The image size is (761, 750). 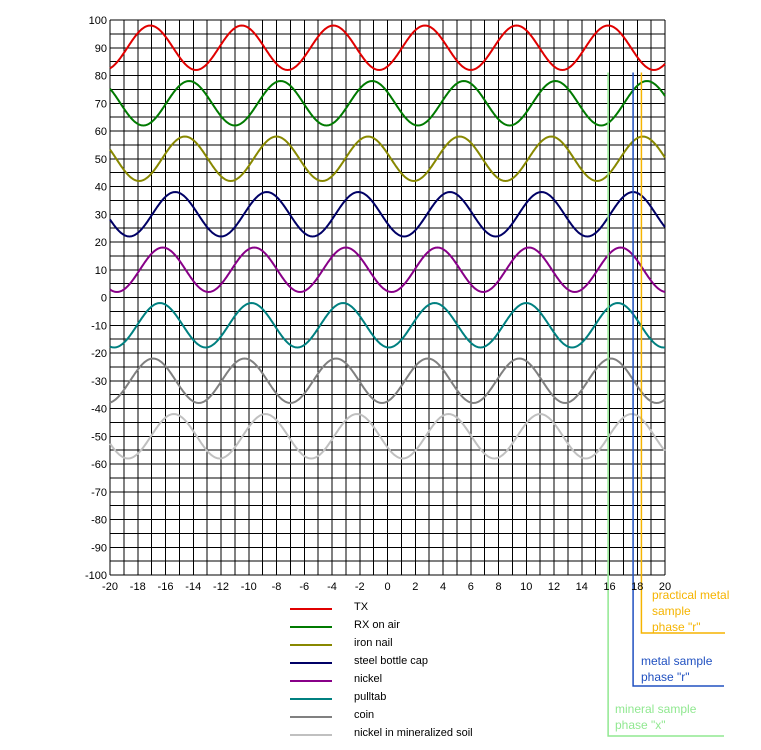 What do you see at coordinates (110, 587) in the screenshot?
I see `x-tick-label: -20` at bounding box center [110, 587].